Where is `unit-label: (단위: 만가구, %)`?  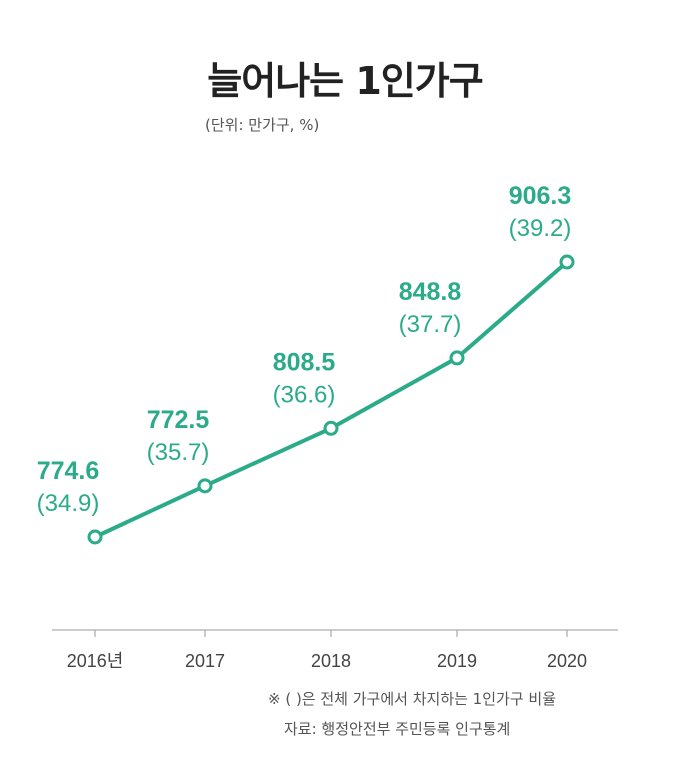
unit-label: (단위: 만가구, %) is located at coordinates (262, 125).